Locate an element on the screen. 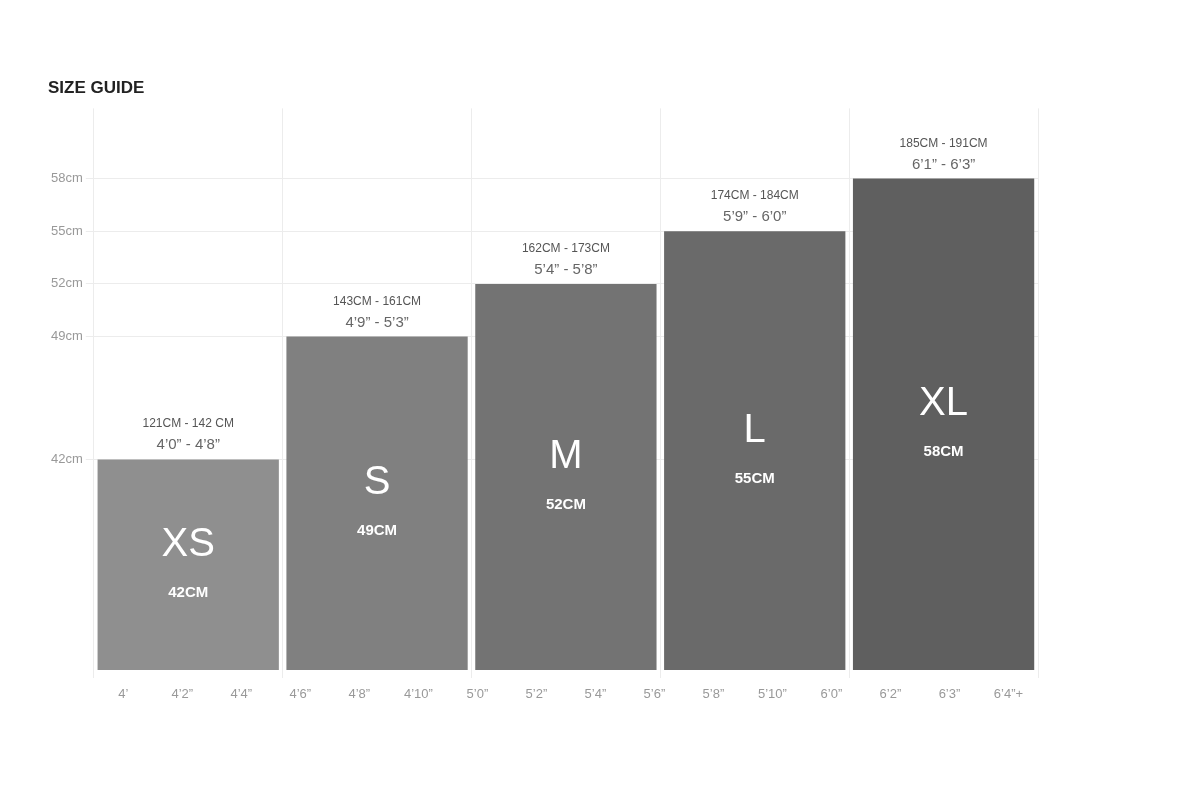 The height and width of the screenshot is (800, 1200). data-label: 55CM is located at coordinates (754, 477).